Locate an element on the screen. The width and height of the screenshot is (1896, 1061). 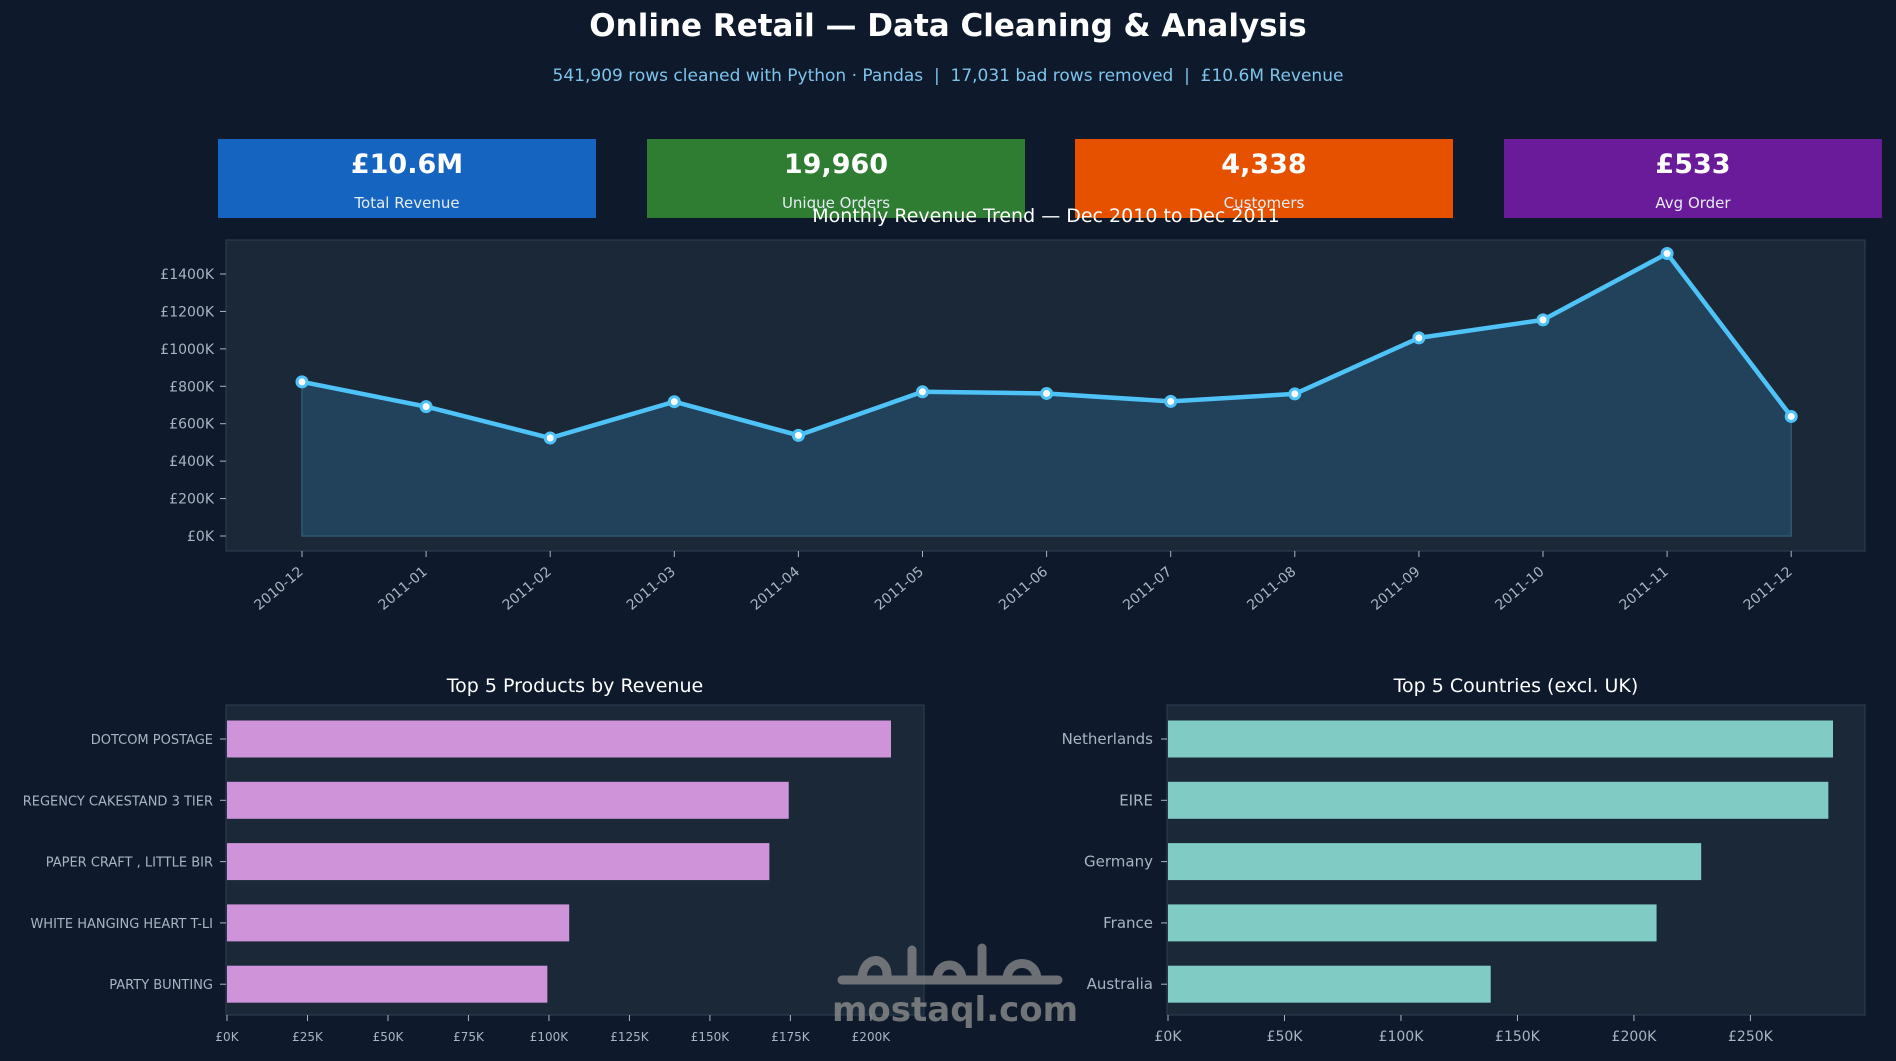
x-tick-label: 2011-01 is located at coordinates (403, 589).